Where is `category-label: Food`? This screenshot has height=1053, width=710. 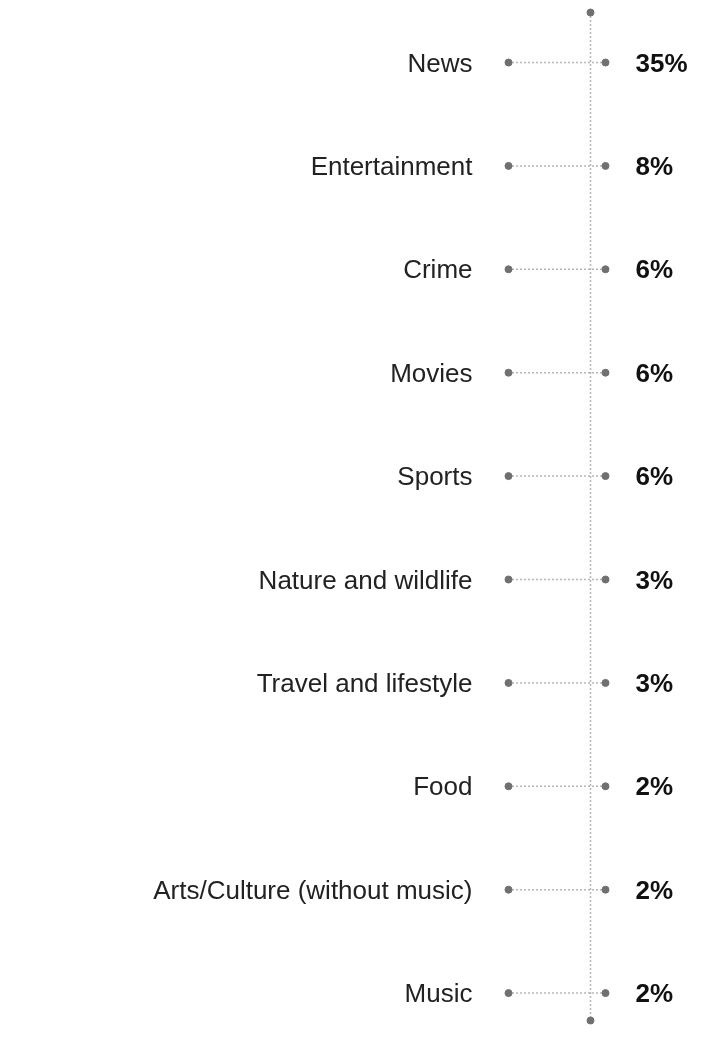 category-label: Food is located at coordinates (443, 786).